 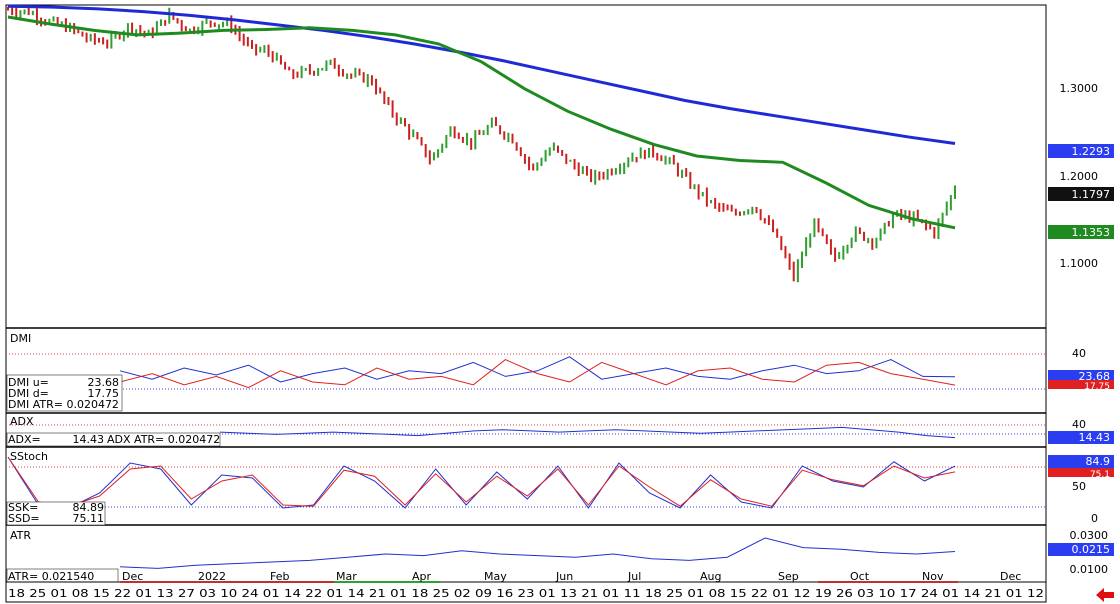 I want to click on ssd-value: 75.11, so click(x=89, y=518).